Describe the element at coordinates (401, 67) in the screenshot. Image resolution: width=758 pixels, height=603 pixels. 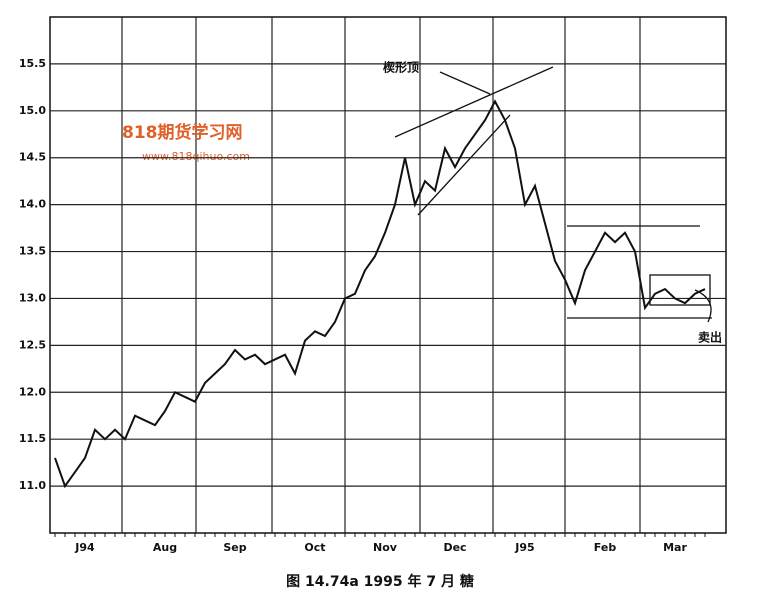
I see `annotation: 楔形顶` at that location.